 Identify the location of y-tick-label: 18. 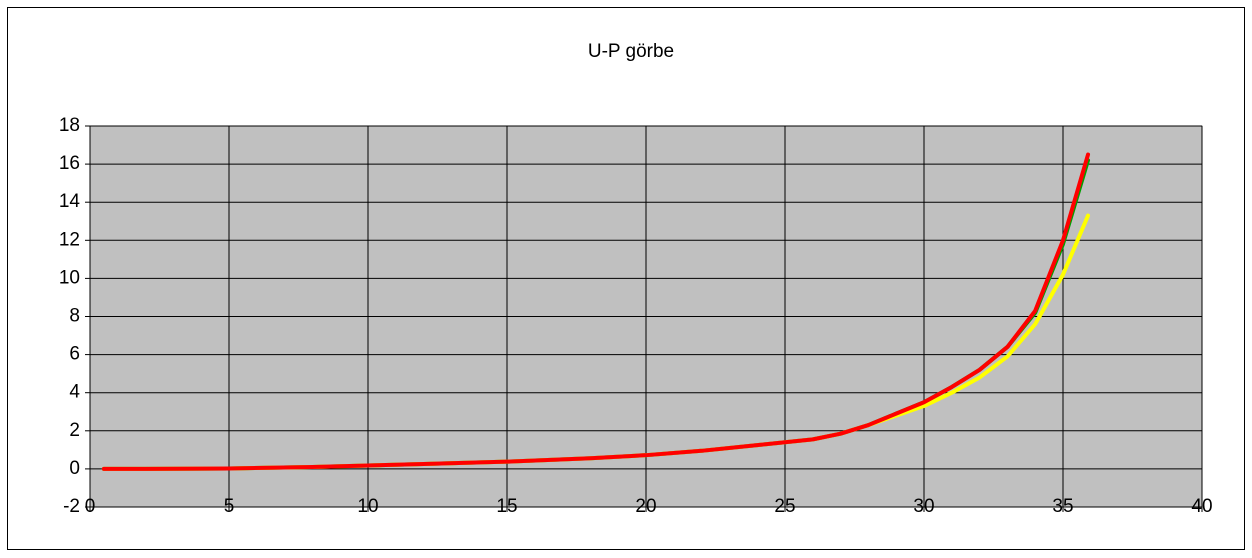
(69, 125).